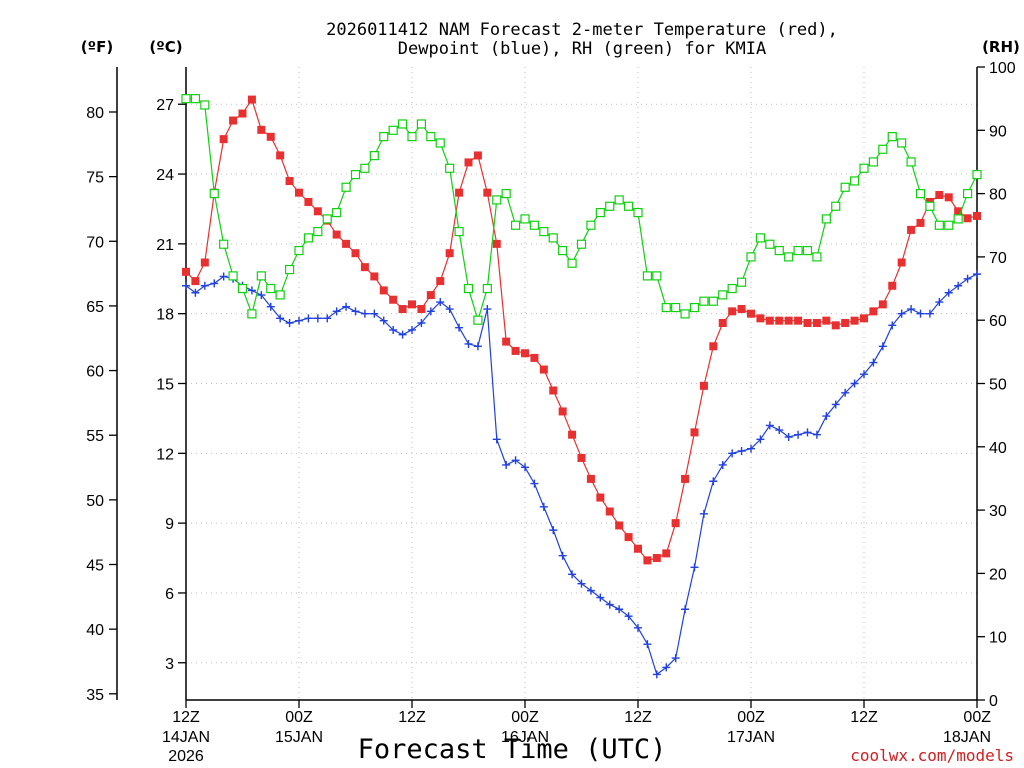  What do you see at coordinates (998, 638) in the screenshot?
I see `rh-tick-label: 10` at bounding box center [998, 638].